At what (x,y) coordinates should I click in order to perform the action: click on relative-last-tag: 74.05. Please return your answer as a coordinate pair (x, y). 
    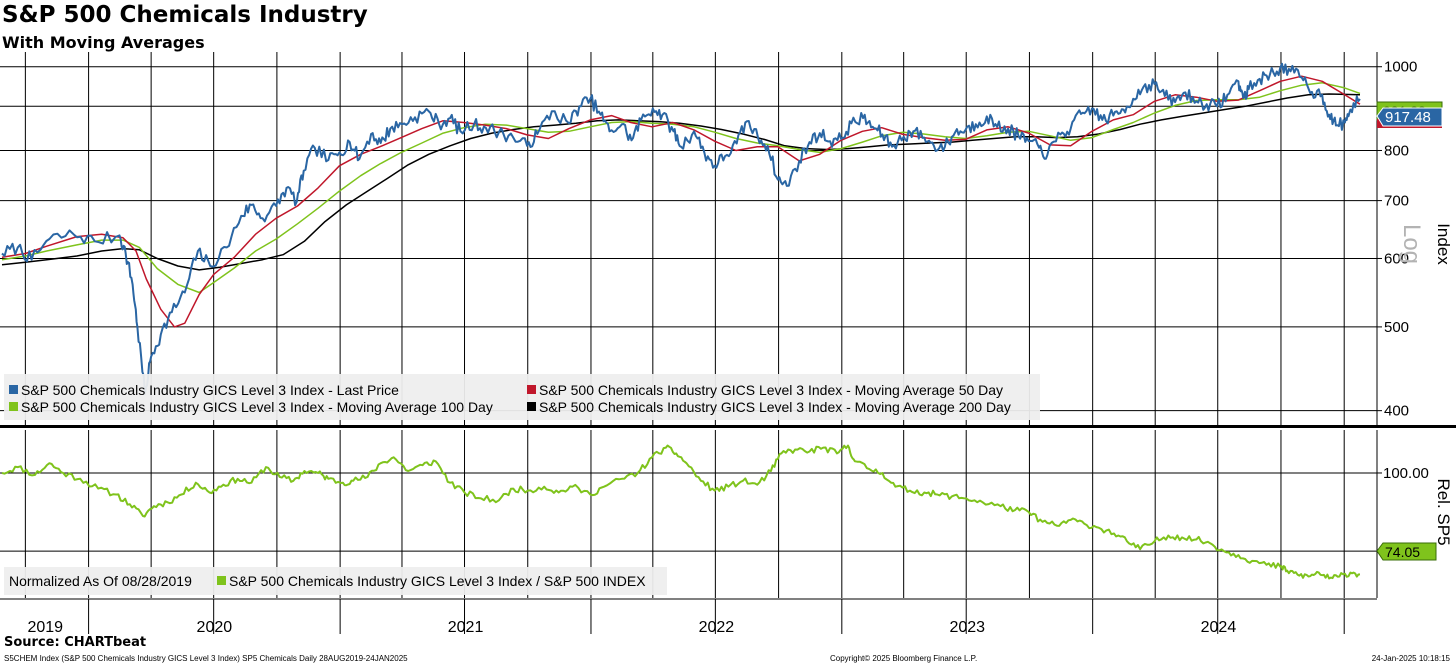
    Looking at the image, I should click on (1406, 551).